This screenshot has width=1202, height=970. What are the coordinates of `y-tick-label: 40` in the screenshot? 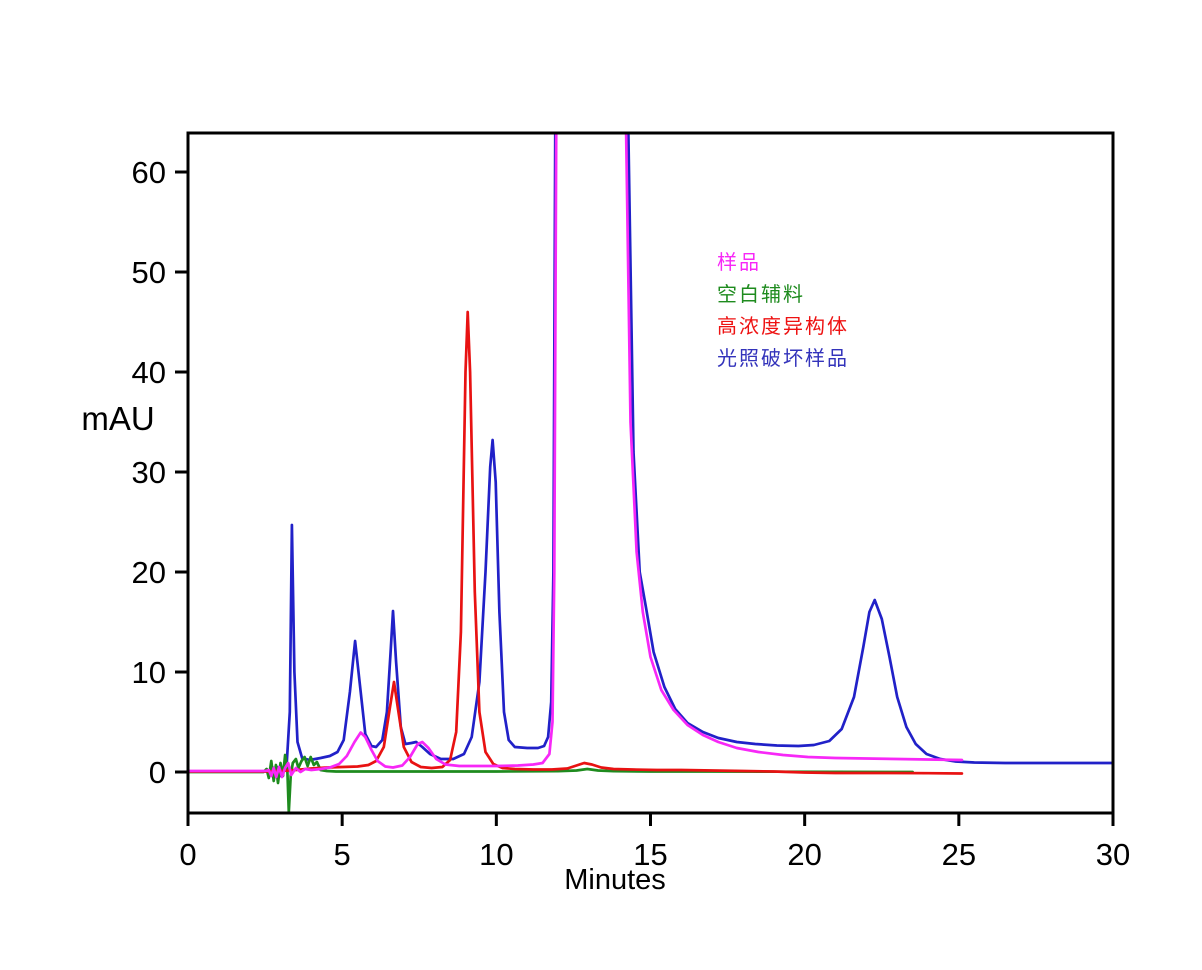 It's located at (149, 372).